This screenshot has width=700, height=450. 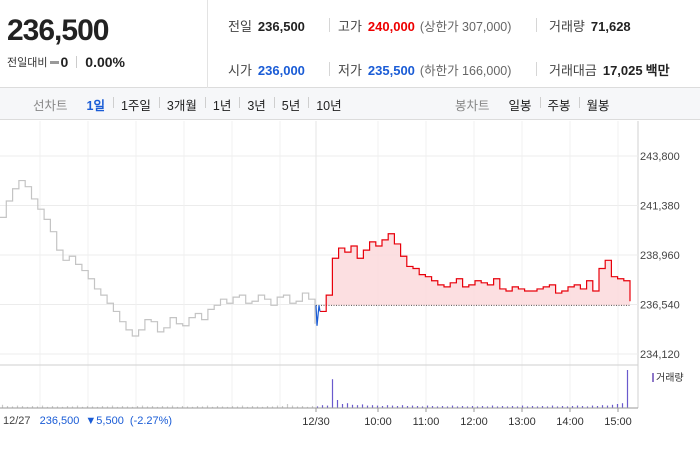 What do you see at coordinates (391, 26) in the screenshot?
I see `high-value: 240,000` at bounding box center [391, 26].